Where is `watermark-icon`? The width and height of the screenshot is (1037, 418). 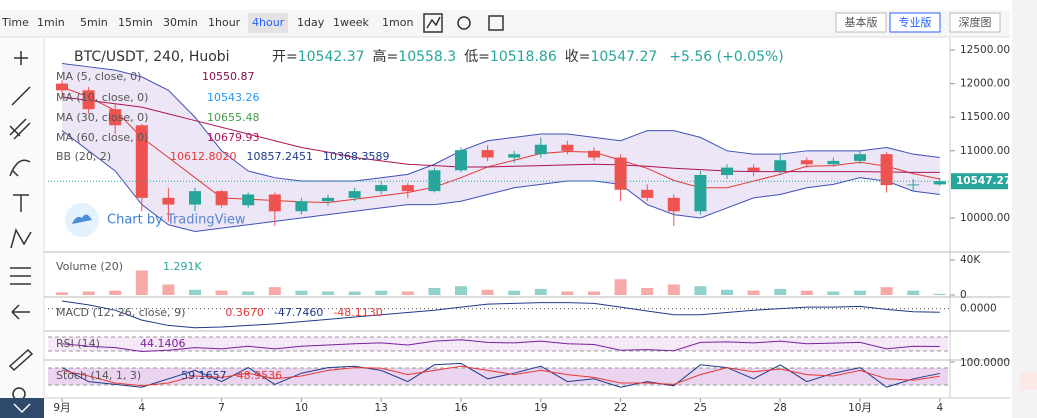 watermark-icon is located at coordinates (82, 219).